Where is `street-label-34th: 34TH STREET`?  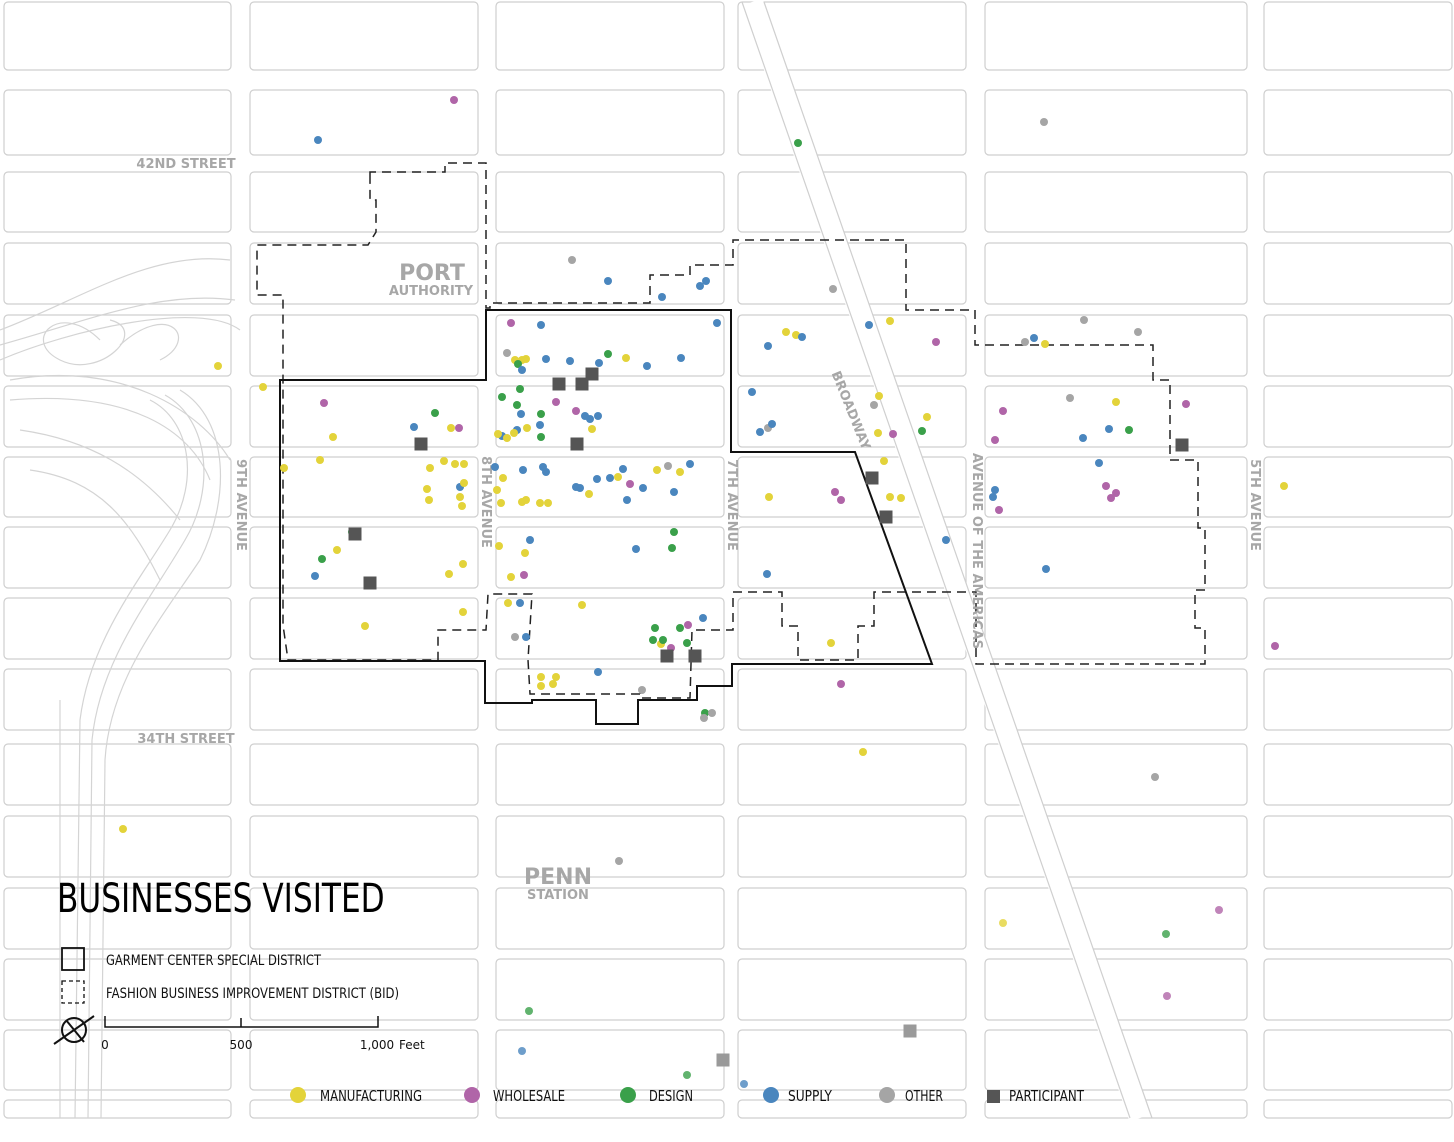
street-label-34th: 34TH STREET is located at coordinates (185, 739).